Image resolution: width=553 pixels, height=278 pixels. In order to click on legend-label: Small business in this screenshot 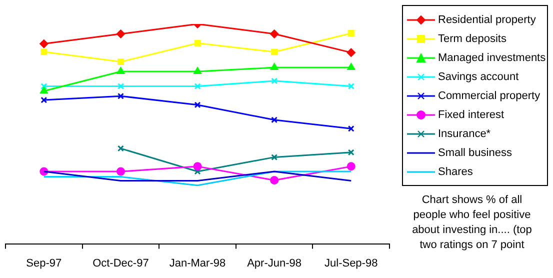, I will do `click(475, 152)`.